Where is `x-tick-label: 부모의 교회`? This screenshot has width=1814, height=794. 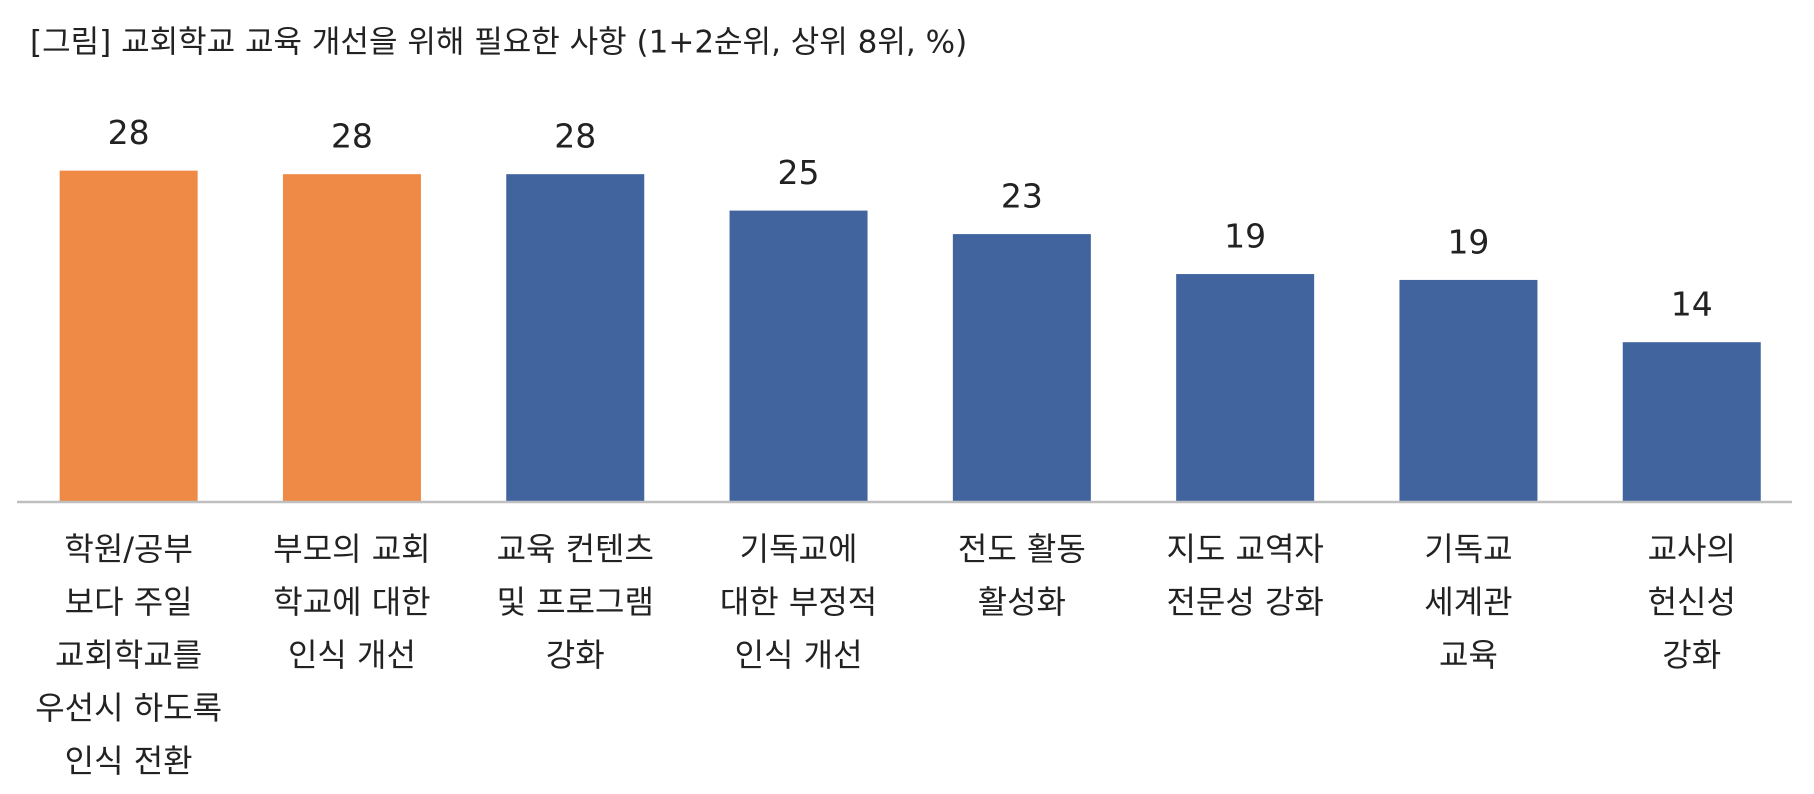
x-tick-label: 부모의 교회 is located at coordinates (351, 549).